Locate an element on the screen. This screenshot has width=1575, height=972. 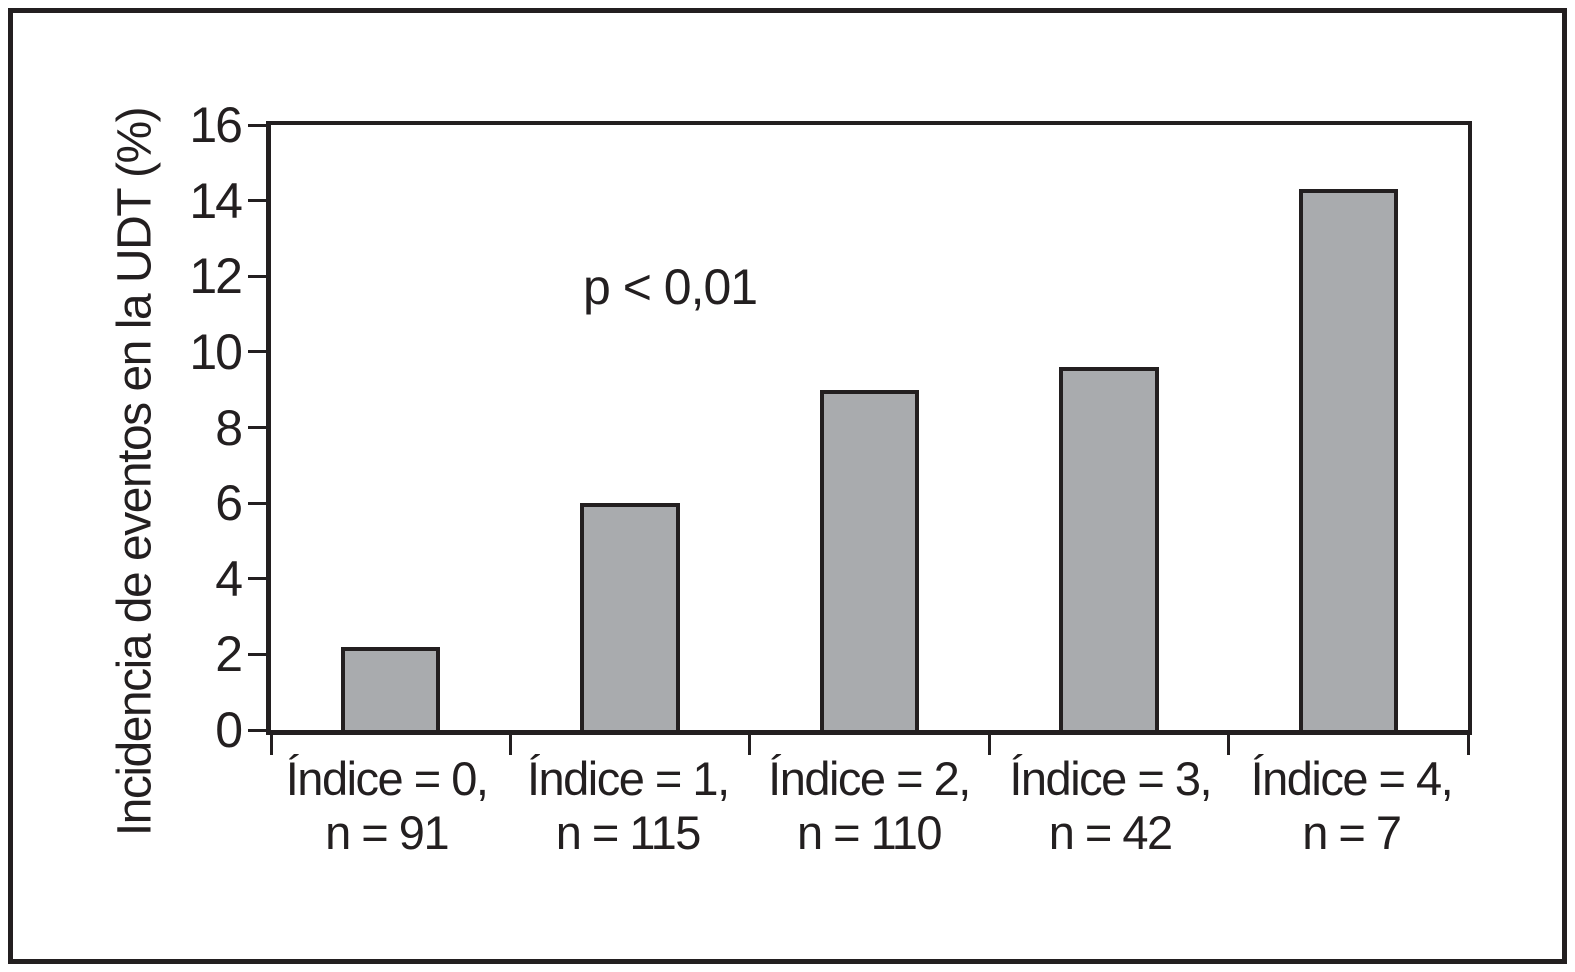
x-category-label-line1: Índice = 2, is located at coordinates (869, 778).